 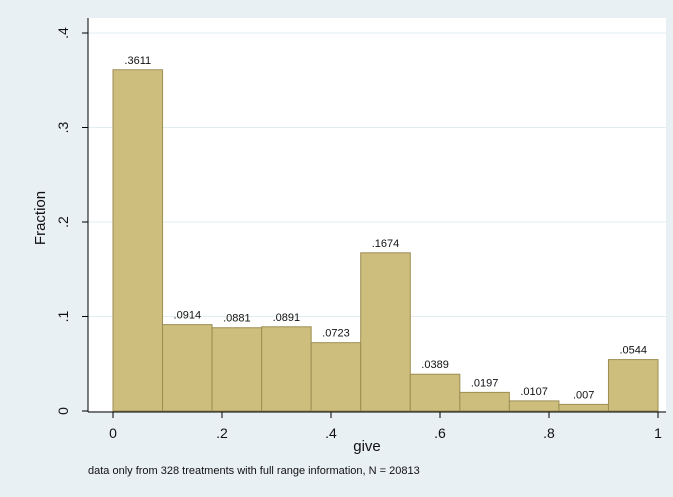 What do you see at coordinates (63, 411) in the screenshot?
I see `y-tick-label: 0` at bounding box center [63, 411].